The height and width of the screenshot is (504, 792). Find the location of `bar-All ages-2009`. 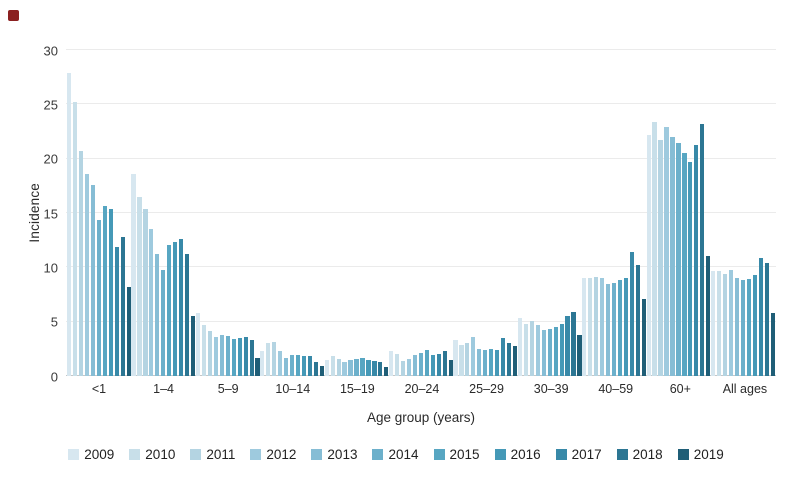

bar-All ages-2009 is located at coordinates (713, 323).